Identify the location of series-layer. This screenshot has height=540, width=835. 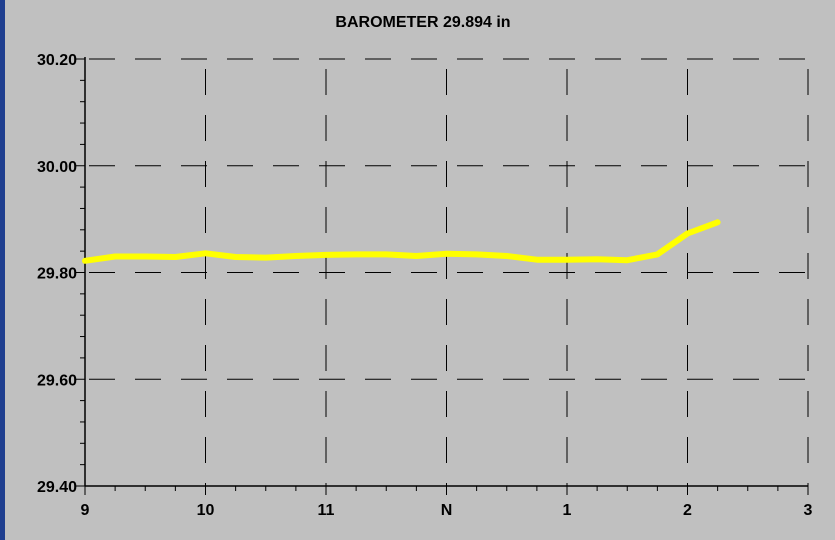
(401, 241).